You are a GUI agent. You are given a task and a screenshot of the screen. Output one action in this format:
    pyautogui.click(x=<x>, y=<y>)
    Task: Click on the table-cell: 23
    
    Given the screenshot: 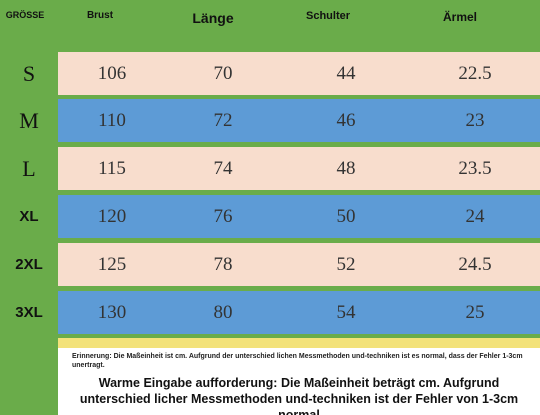 What is the action you would take?
    pyautogui.click(x=475, y=120)
    